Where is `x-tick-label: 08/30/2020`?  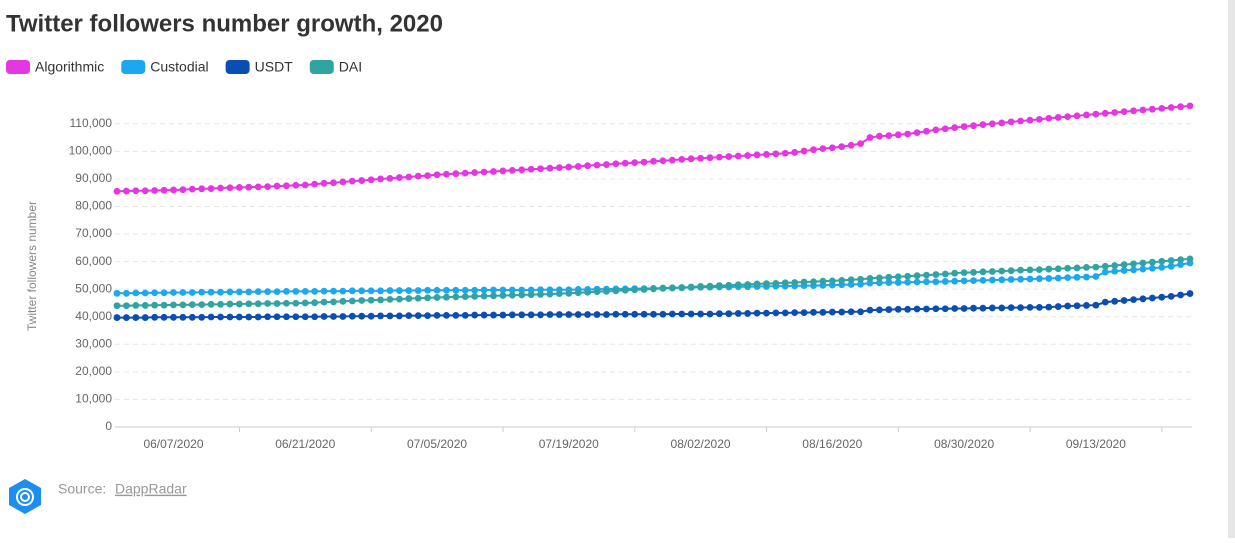
x-tick-label: 08/30/2020 is located at coordinates (964, 444).